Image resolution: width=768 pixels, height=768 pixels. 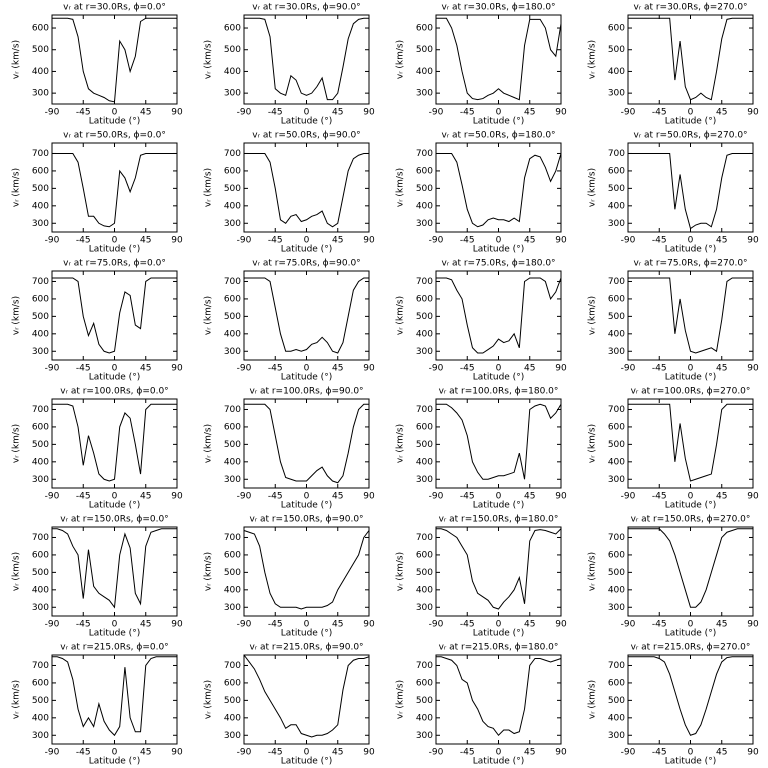 I want to click on panel-title: vᵣ at r=30.0Rs, ϕ=0.0°, so click(x=114, y=8).